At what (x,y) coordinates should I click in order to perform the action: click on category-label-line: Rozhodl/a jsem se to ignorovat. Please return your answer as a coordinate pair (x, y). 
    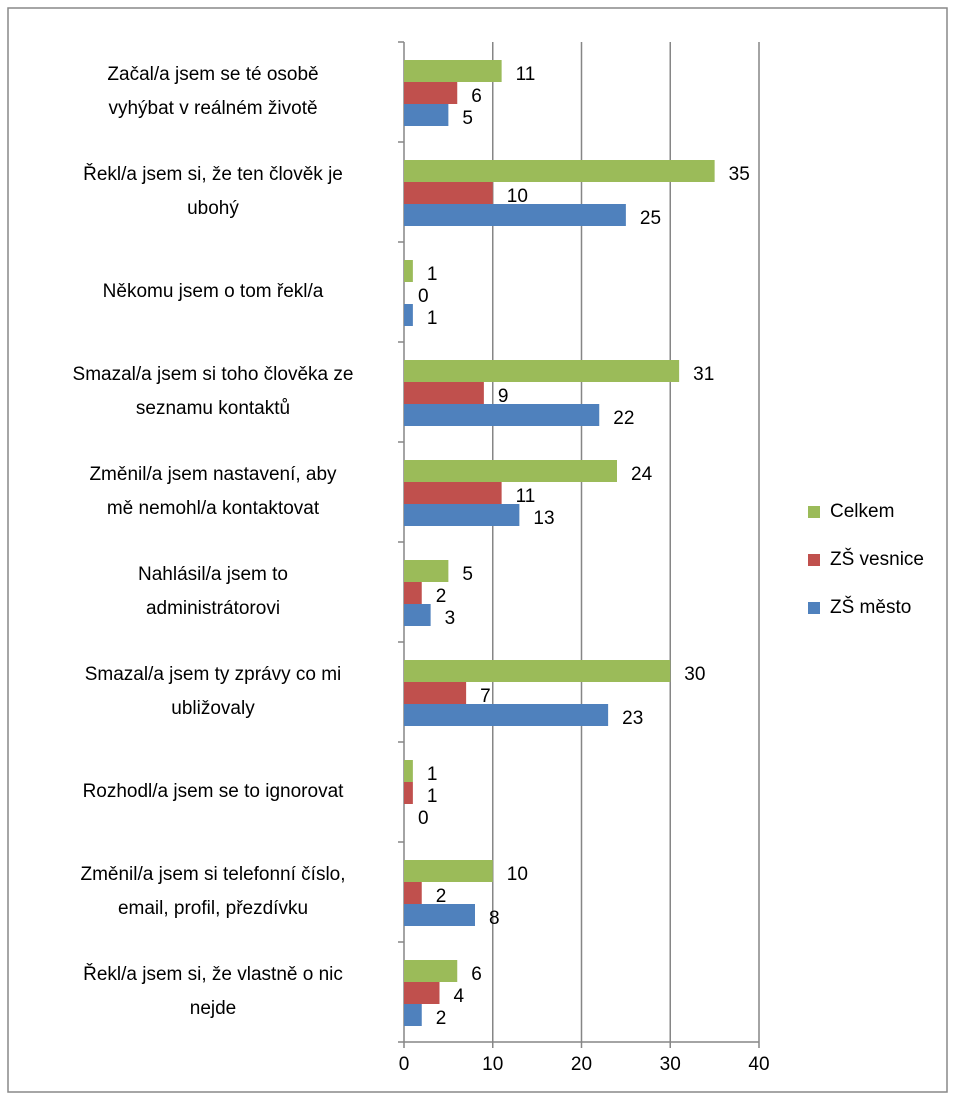
    Looking at the image, I should click on (214, 791).